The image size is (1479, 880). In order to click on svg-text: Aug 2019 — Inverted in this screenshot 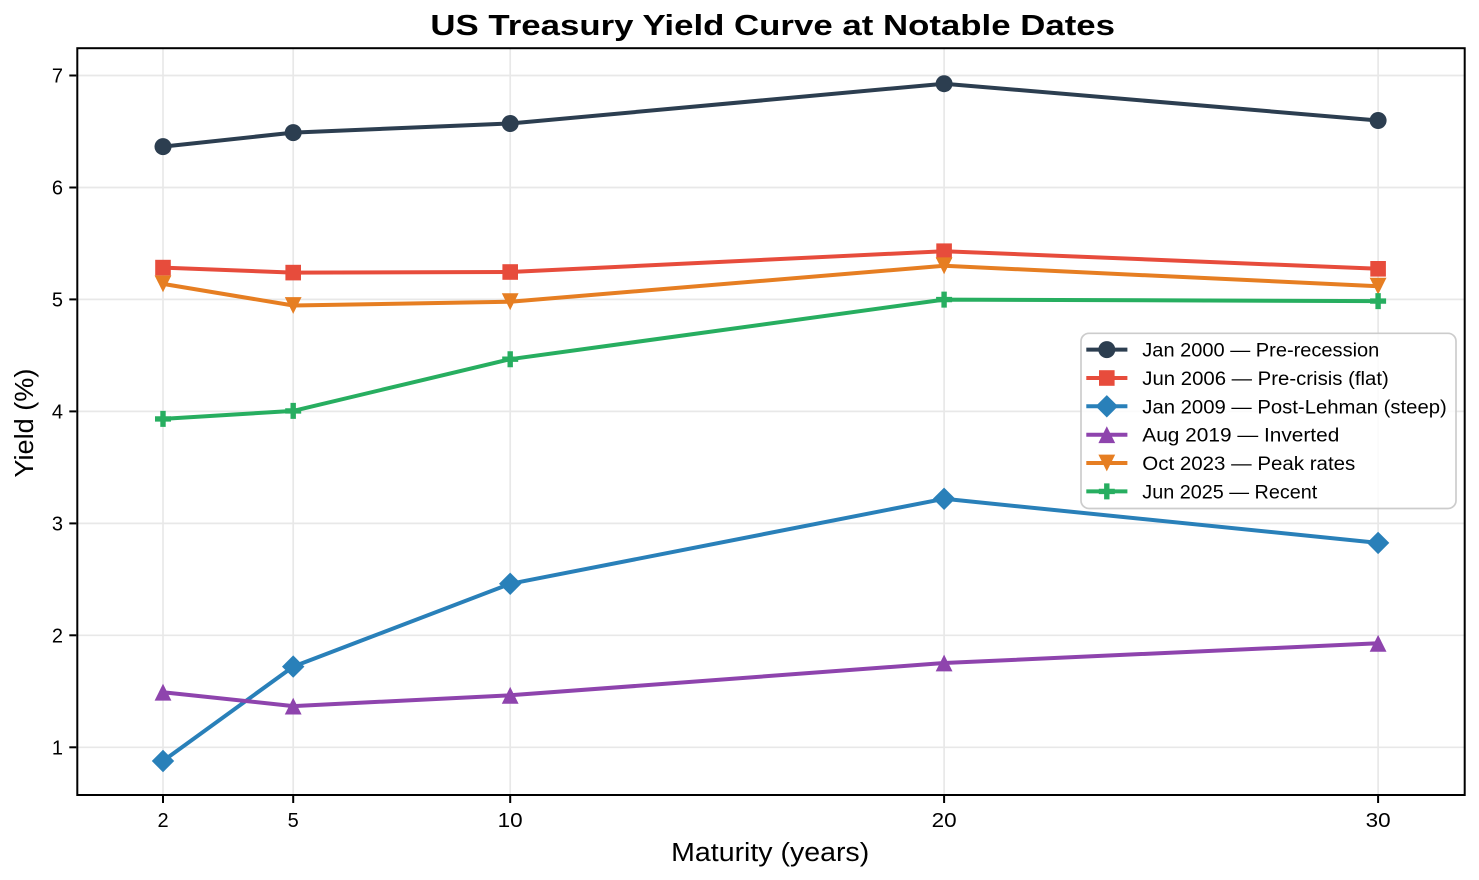, I will do `click(1240, 436)`.